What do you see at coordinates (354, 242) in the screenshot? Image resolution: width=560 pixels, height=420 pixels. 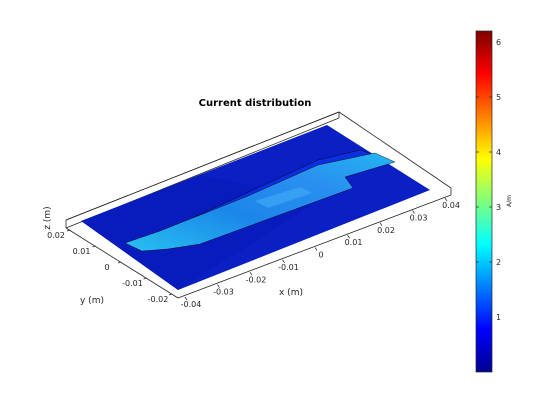 I see `x-tick-label: 0.01` at bounding box center [354, 242].